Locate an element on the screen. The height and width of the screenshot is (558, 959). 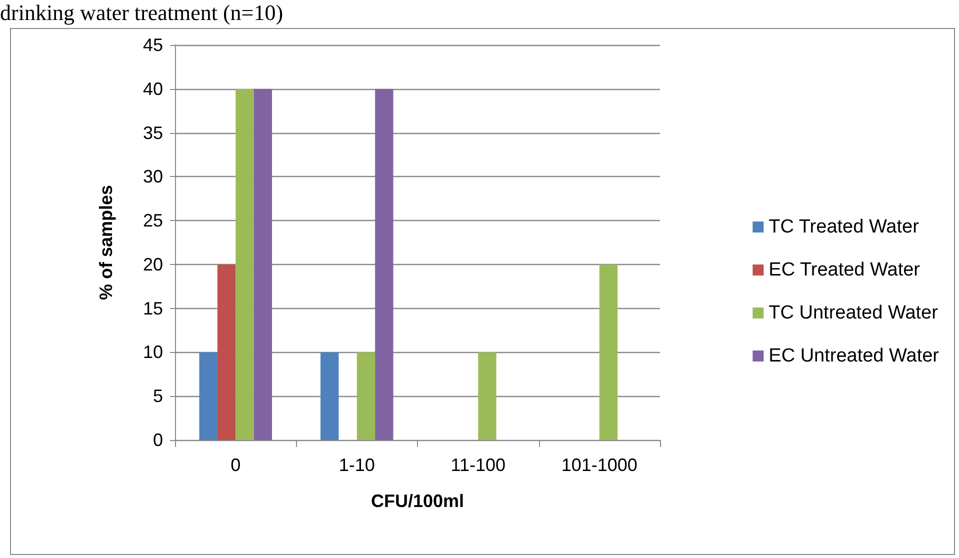
y-axis-title: % of samples is located at coordinates (106, 242).